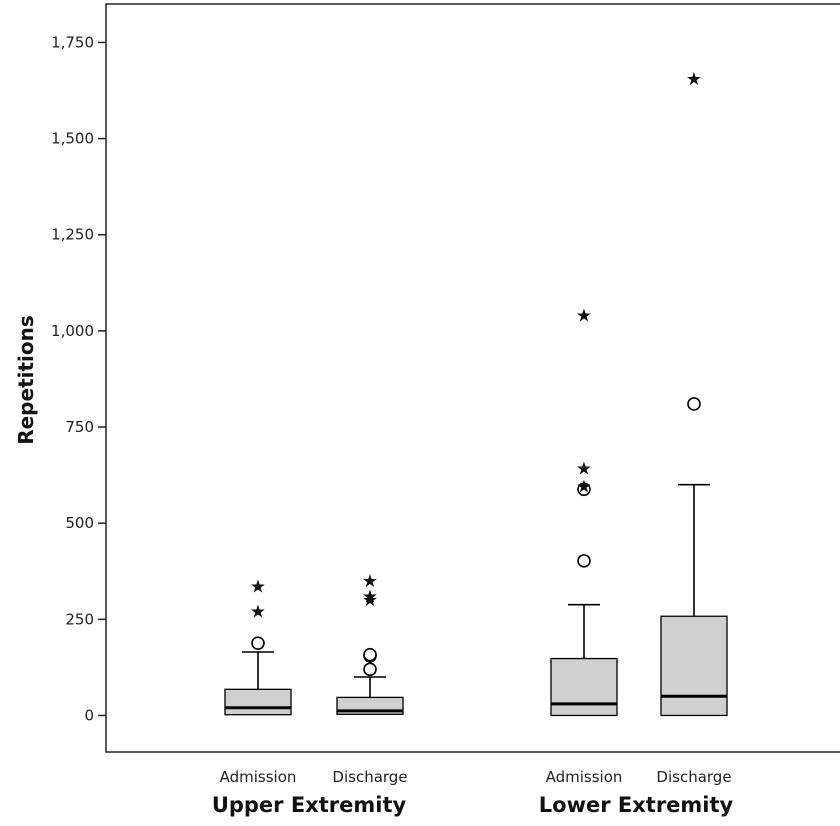  Describe the element at coordinates (78, 378) in the screenshot. I see `y-axis: 0 250 500 750 1,000 1,250 1,500 1,750` at that location.